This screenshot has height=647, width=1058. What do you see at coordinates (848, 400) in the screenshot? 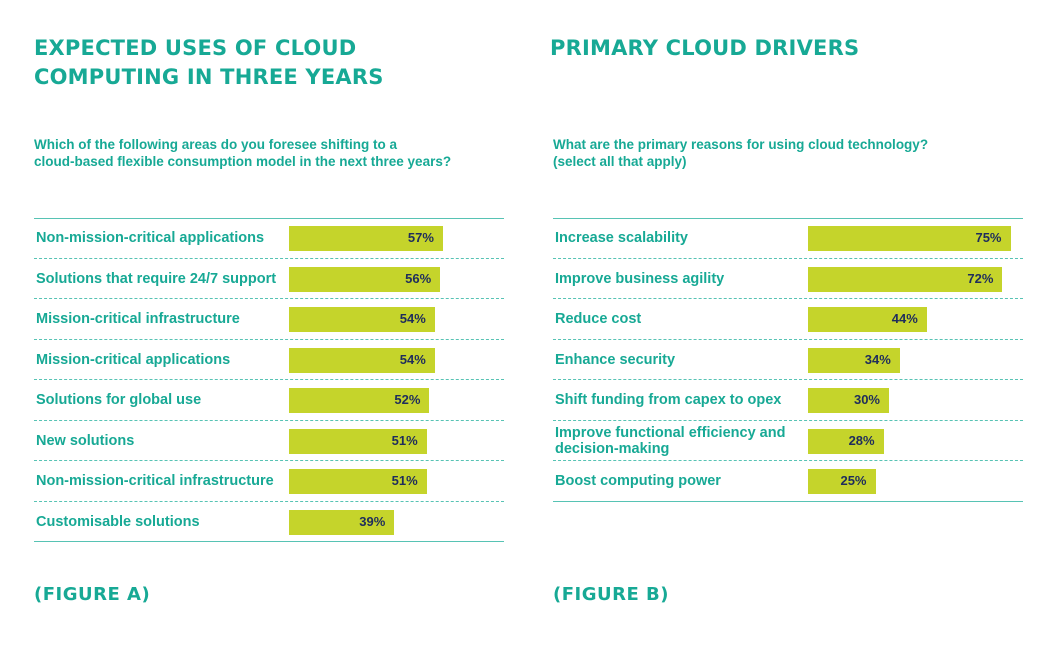
I see `bar: 30%` at bounding box center [848, 400].